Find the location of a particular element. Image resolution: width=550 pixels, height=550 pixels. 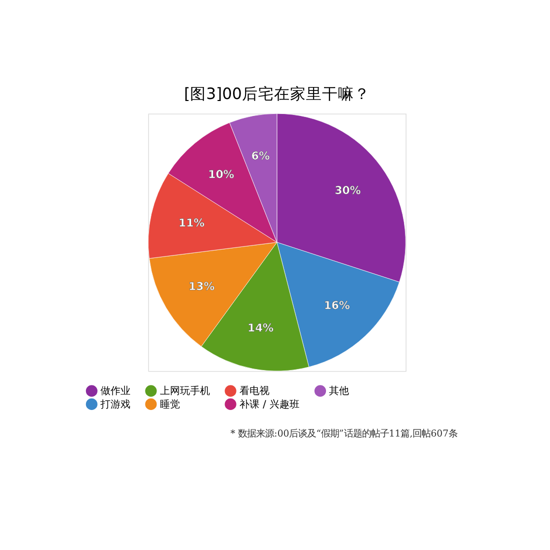

data-label: 14% is located at coordinates (260, 327).